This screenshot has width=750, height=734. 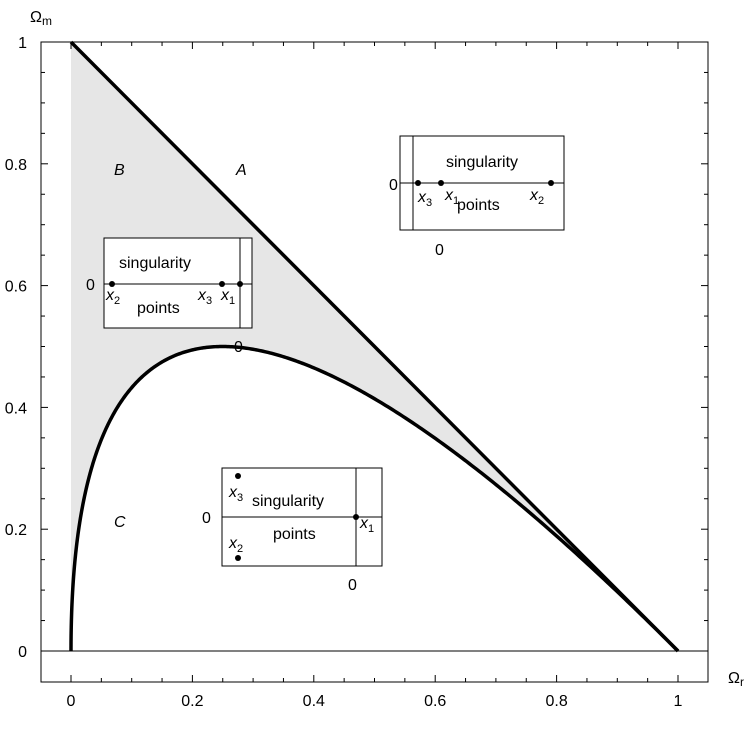 I want to click on inset-c-label-x1: x1, so click(x=366, y=525).